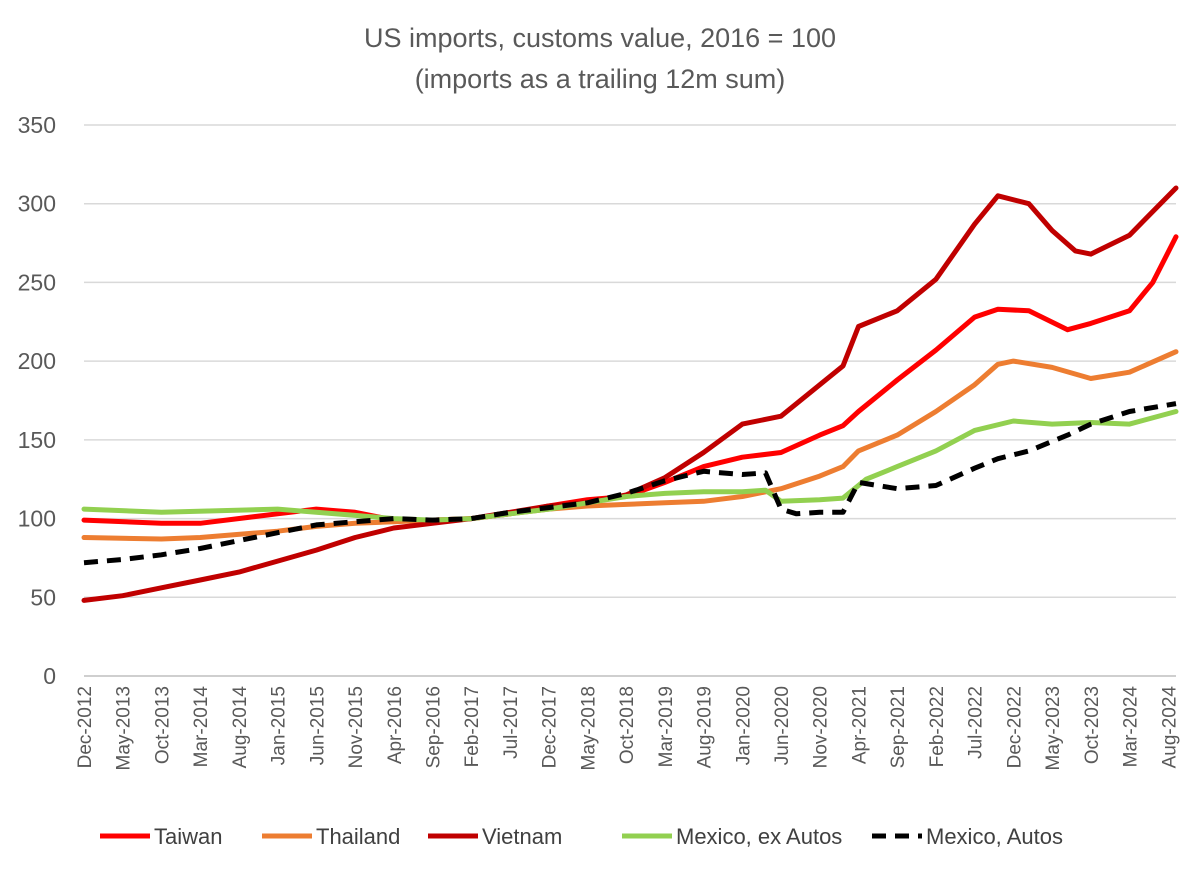 The width and height of the screenshot is (1200, 872). Describe the element at coordinates (43, 597) in the screenshot. I see `y-tick-label: 50` at that location.